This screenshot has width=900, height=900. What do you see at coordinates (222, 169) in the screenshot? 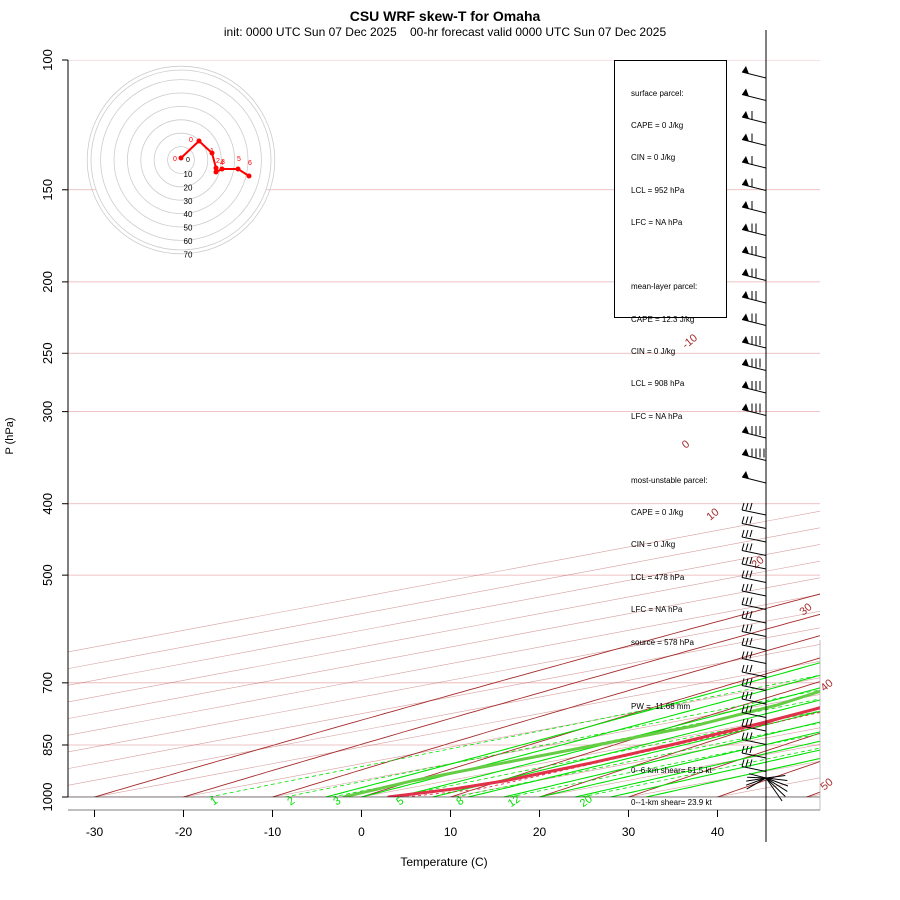
I see `hodograph-point` at bounding box center [222, 169].